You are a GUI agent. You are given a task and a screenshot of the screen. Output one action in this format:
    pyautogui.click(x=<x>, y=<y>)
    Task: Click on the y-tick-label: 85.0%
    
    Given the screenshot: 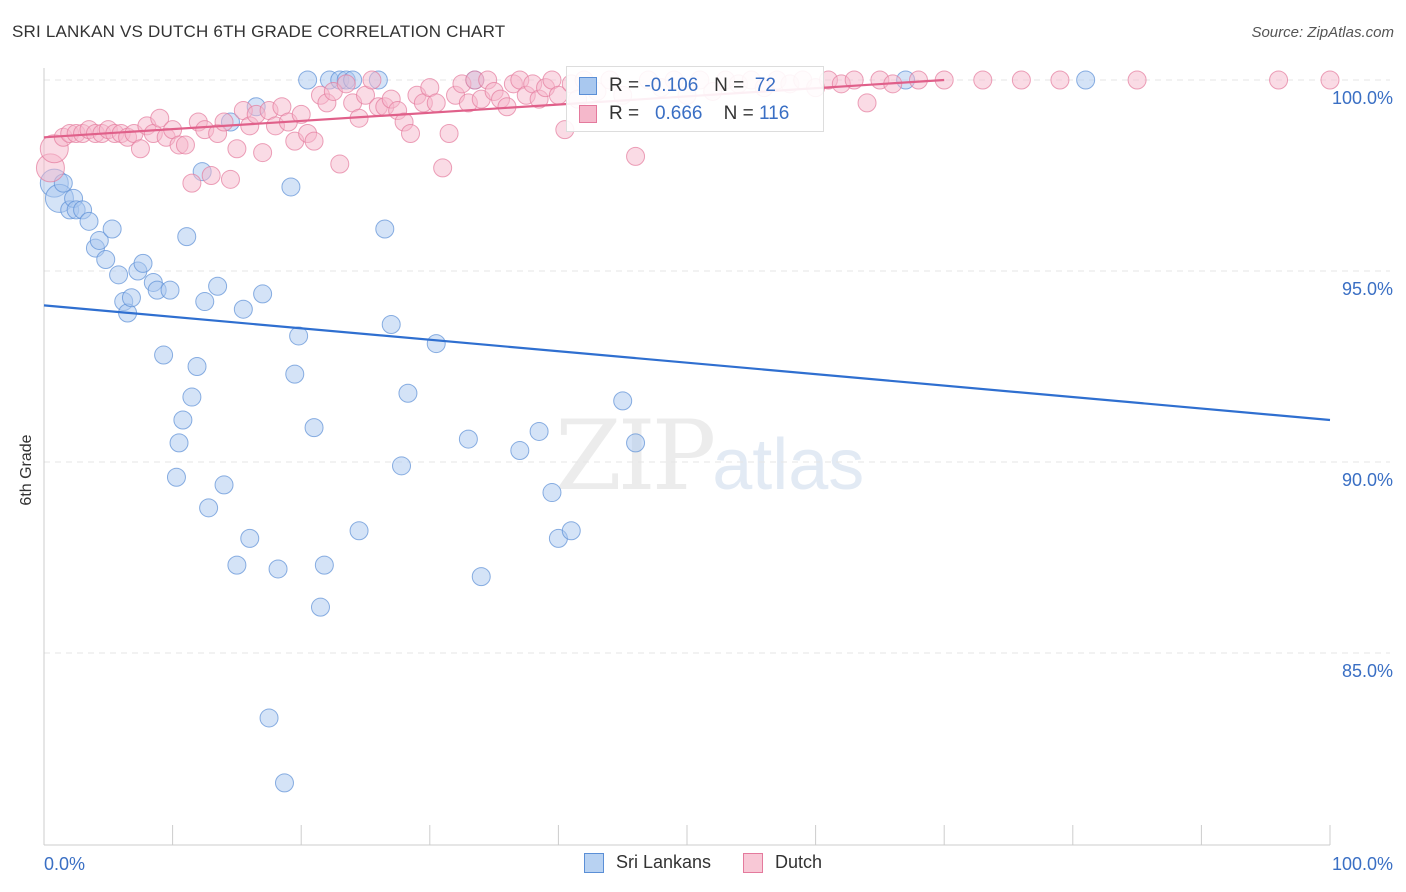 What is the action you would take?
    pyautogui.click(x=1367, y=671)
    